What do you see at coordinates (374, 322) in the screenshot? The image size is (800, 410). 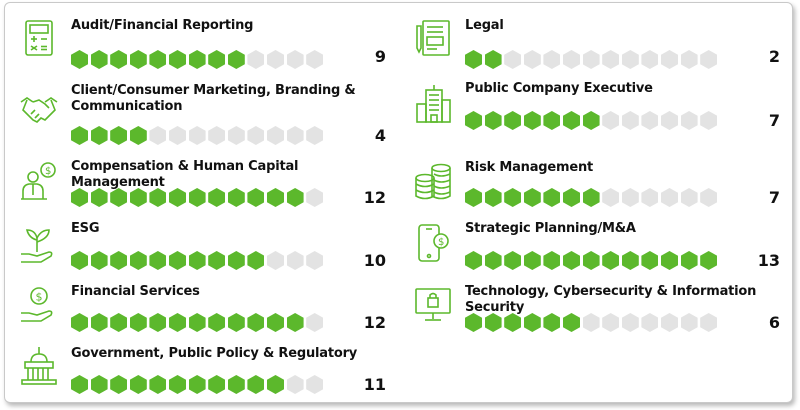 I see `skill-count: 12` at bounding box center [374, 322].